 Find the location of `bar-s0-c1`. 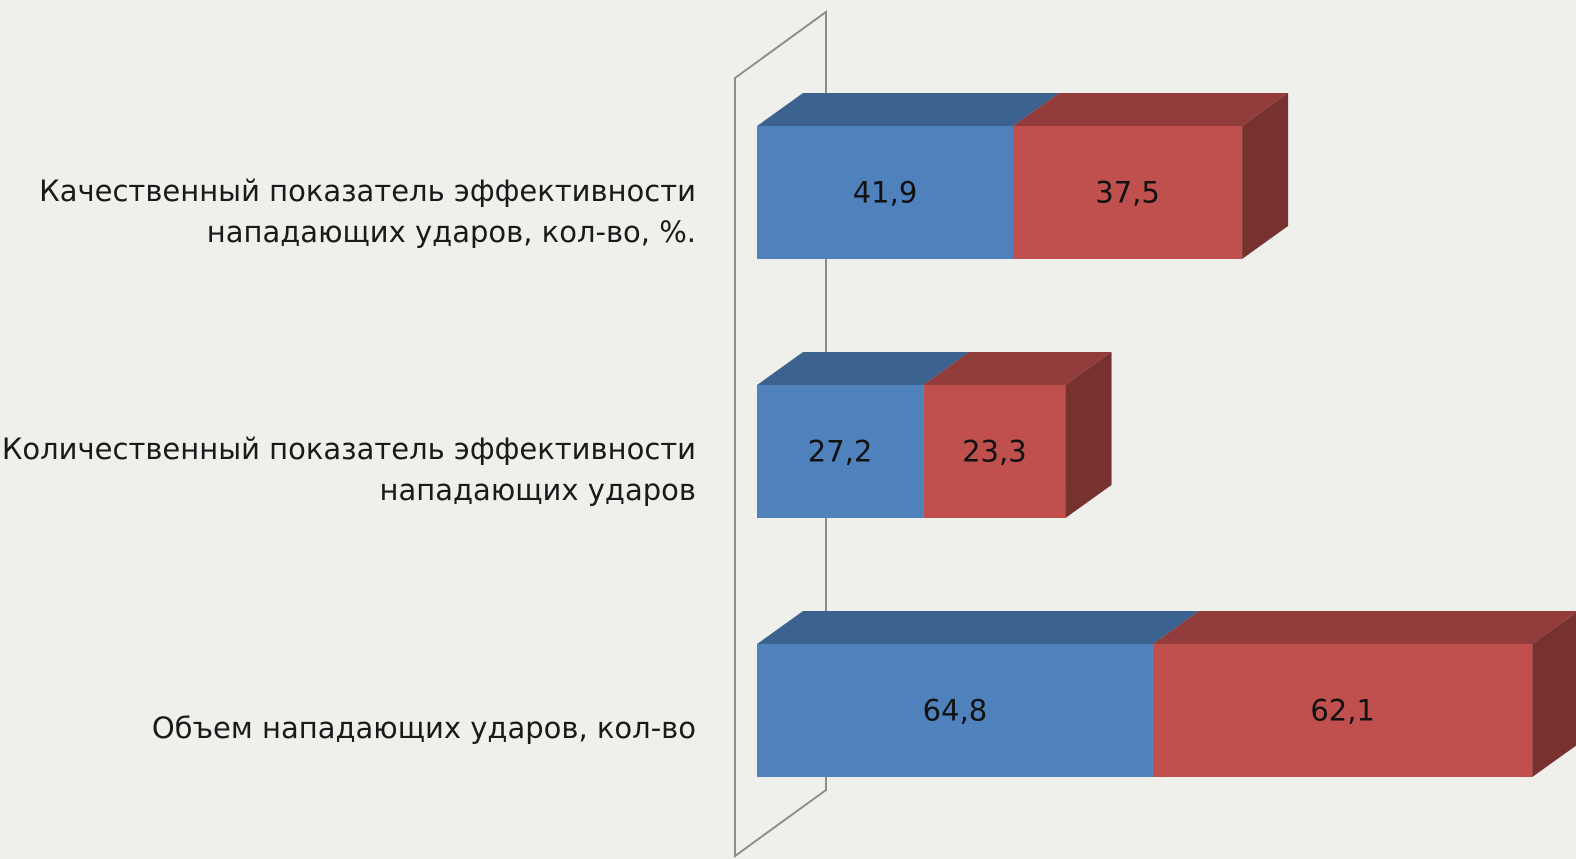

bar-s0-c1 is located at coordinates (840, 451).